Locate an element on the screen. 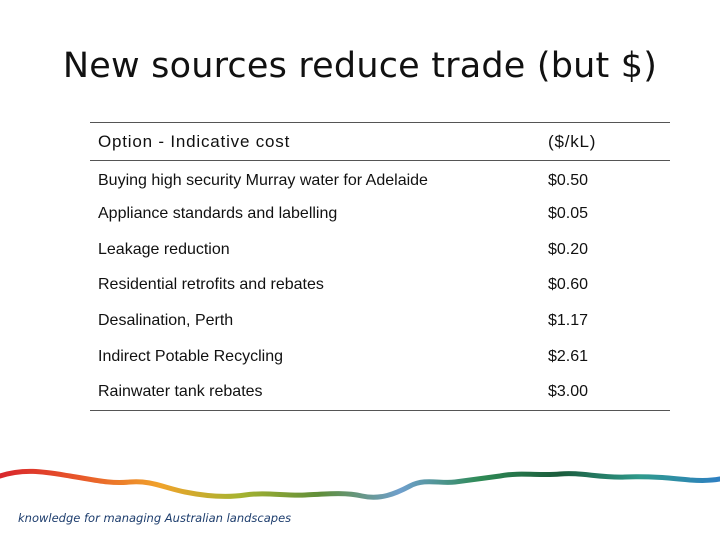 This screenshot has height=540, width=720. table-row: Appliance standards and labelling $0.05 is located at coordinates (380, 214).